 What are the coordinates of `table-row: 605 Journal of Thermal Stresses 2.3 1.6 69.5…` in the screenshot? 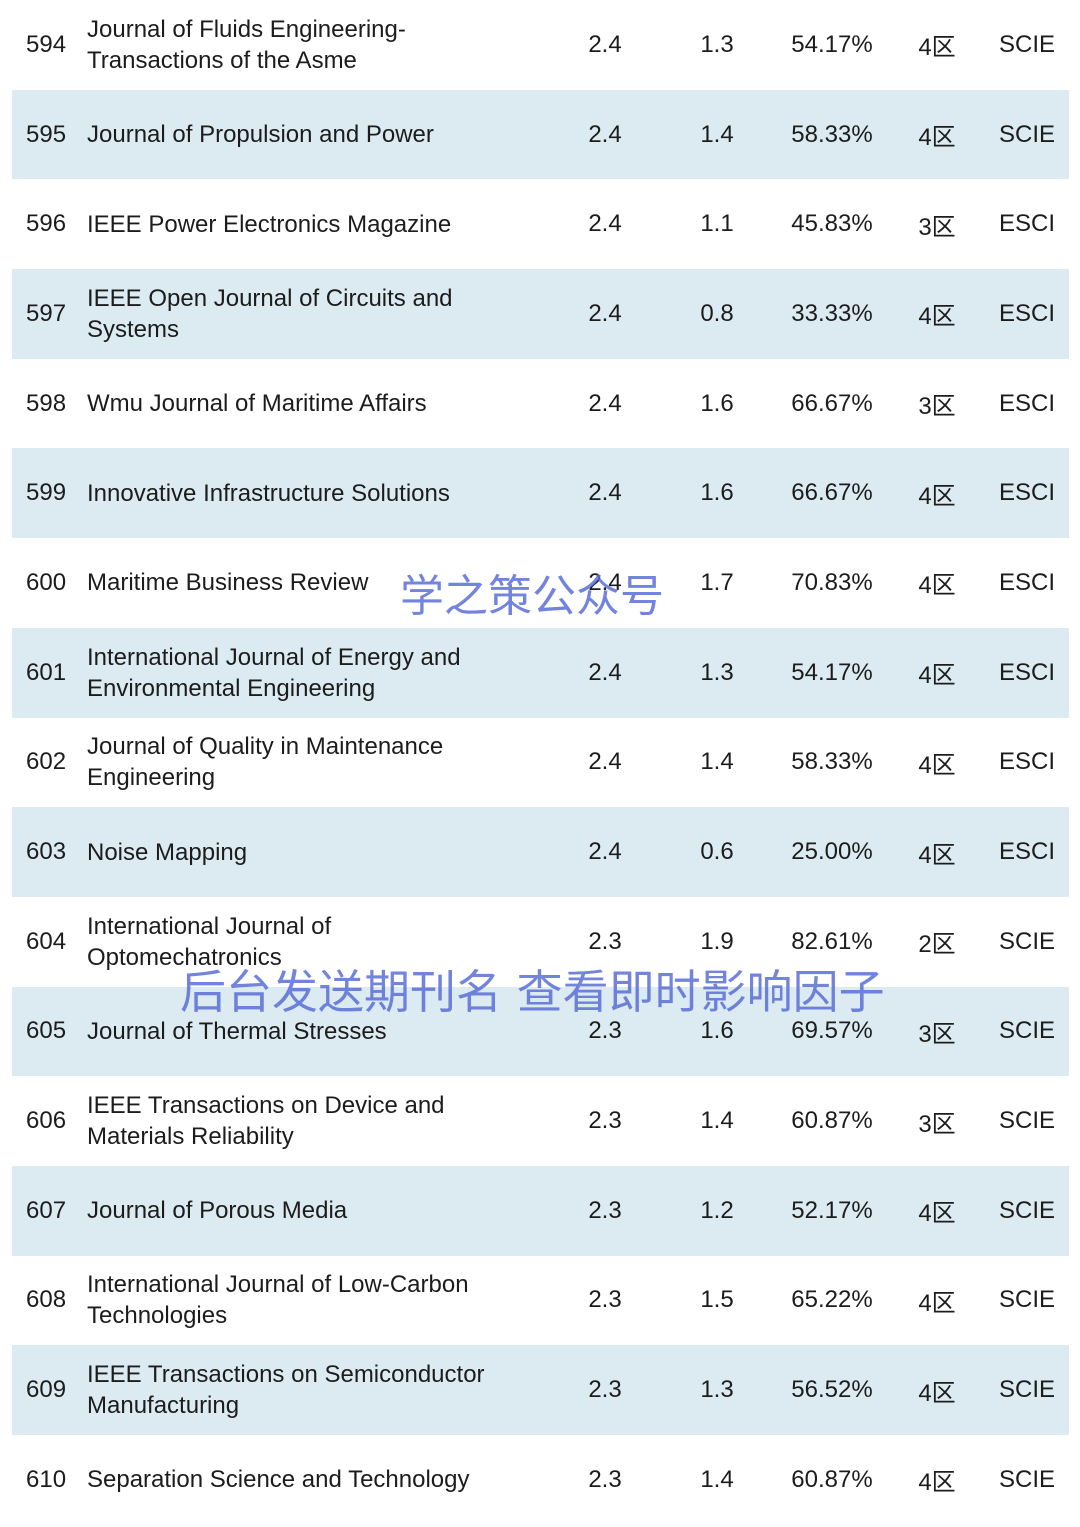 It's located at (540, 1031).